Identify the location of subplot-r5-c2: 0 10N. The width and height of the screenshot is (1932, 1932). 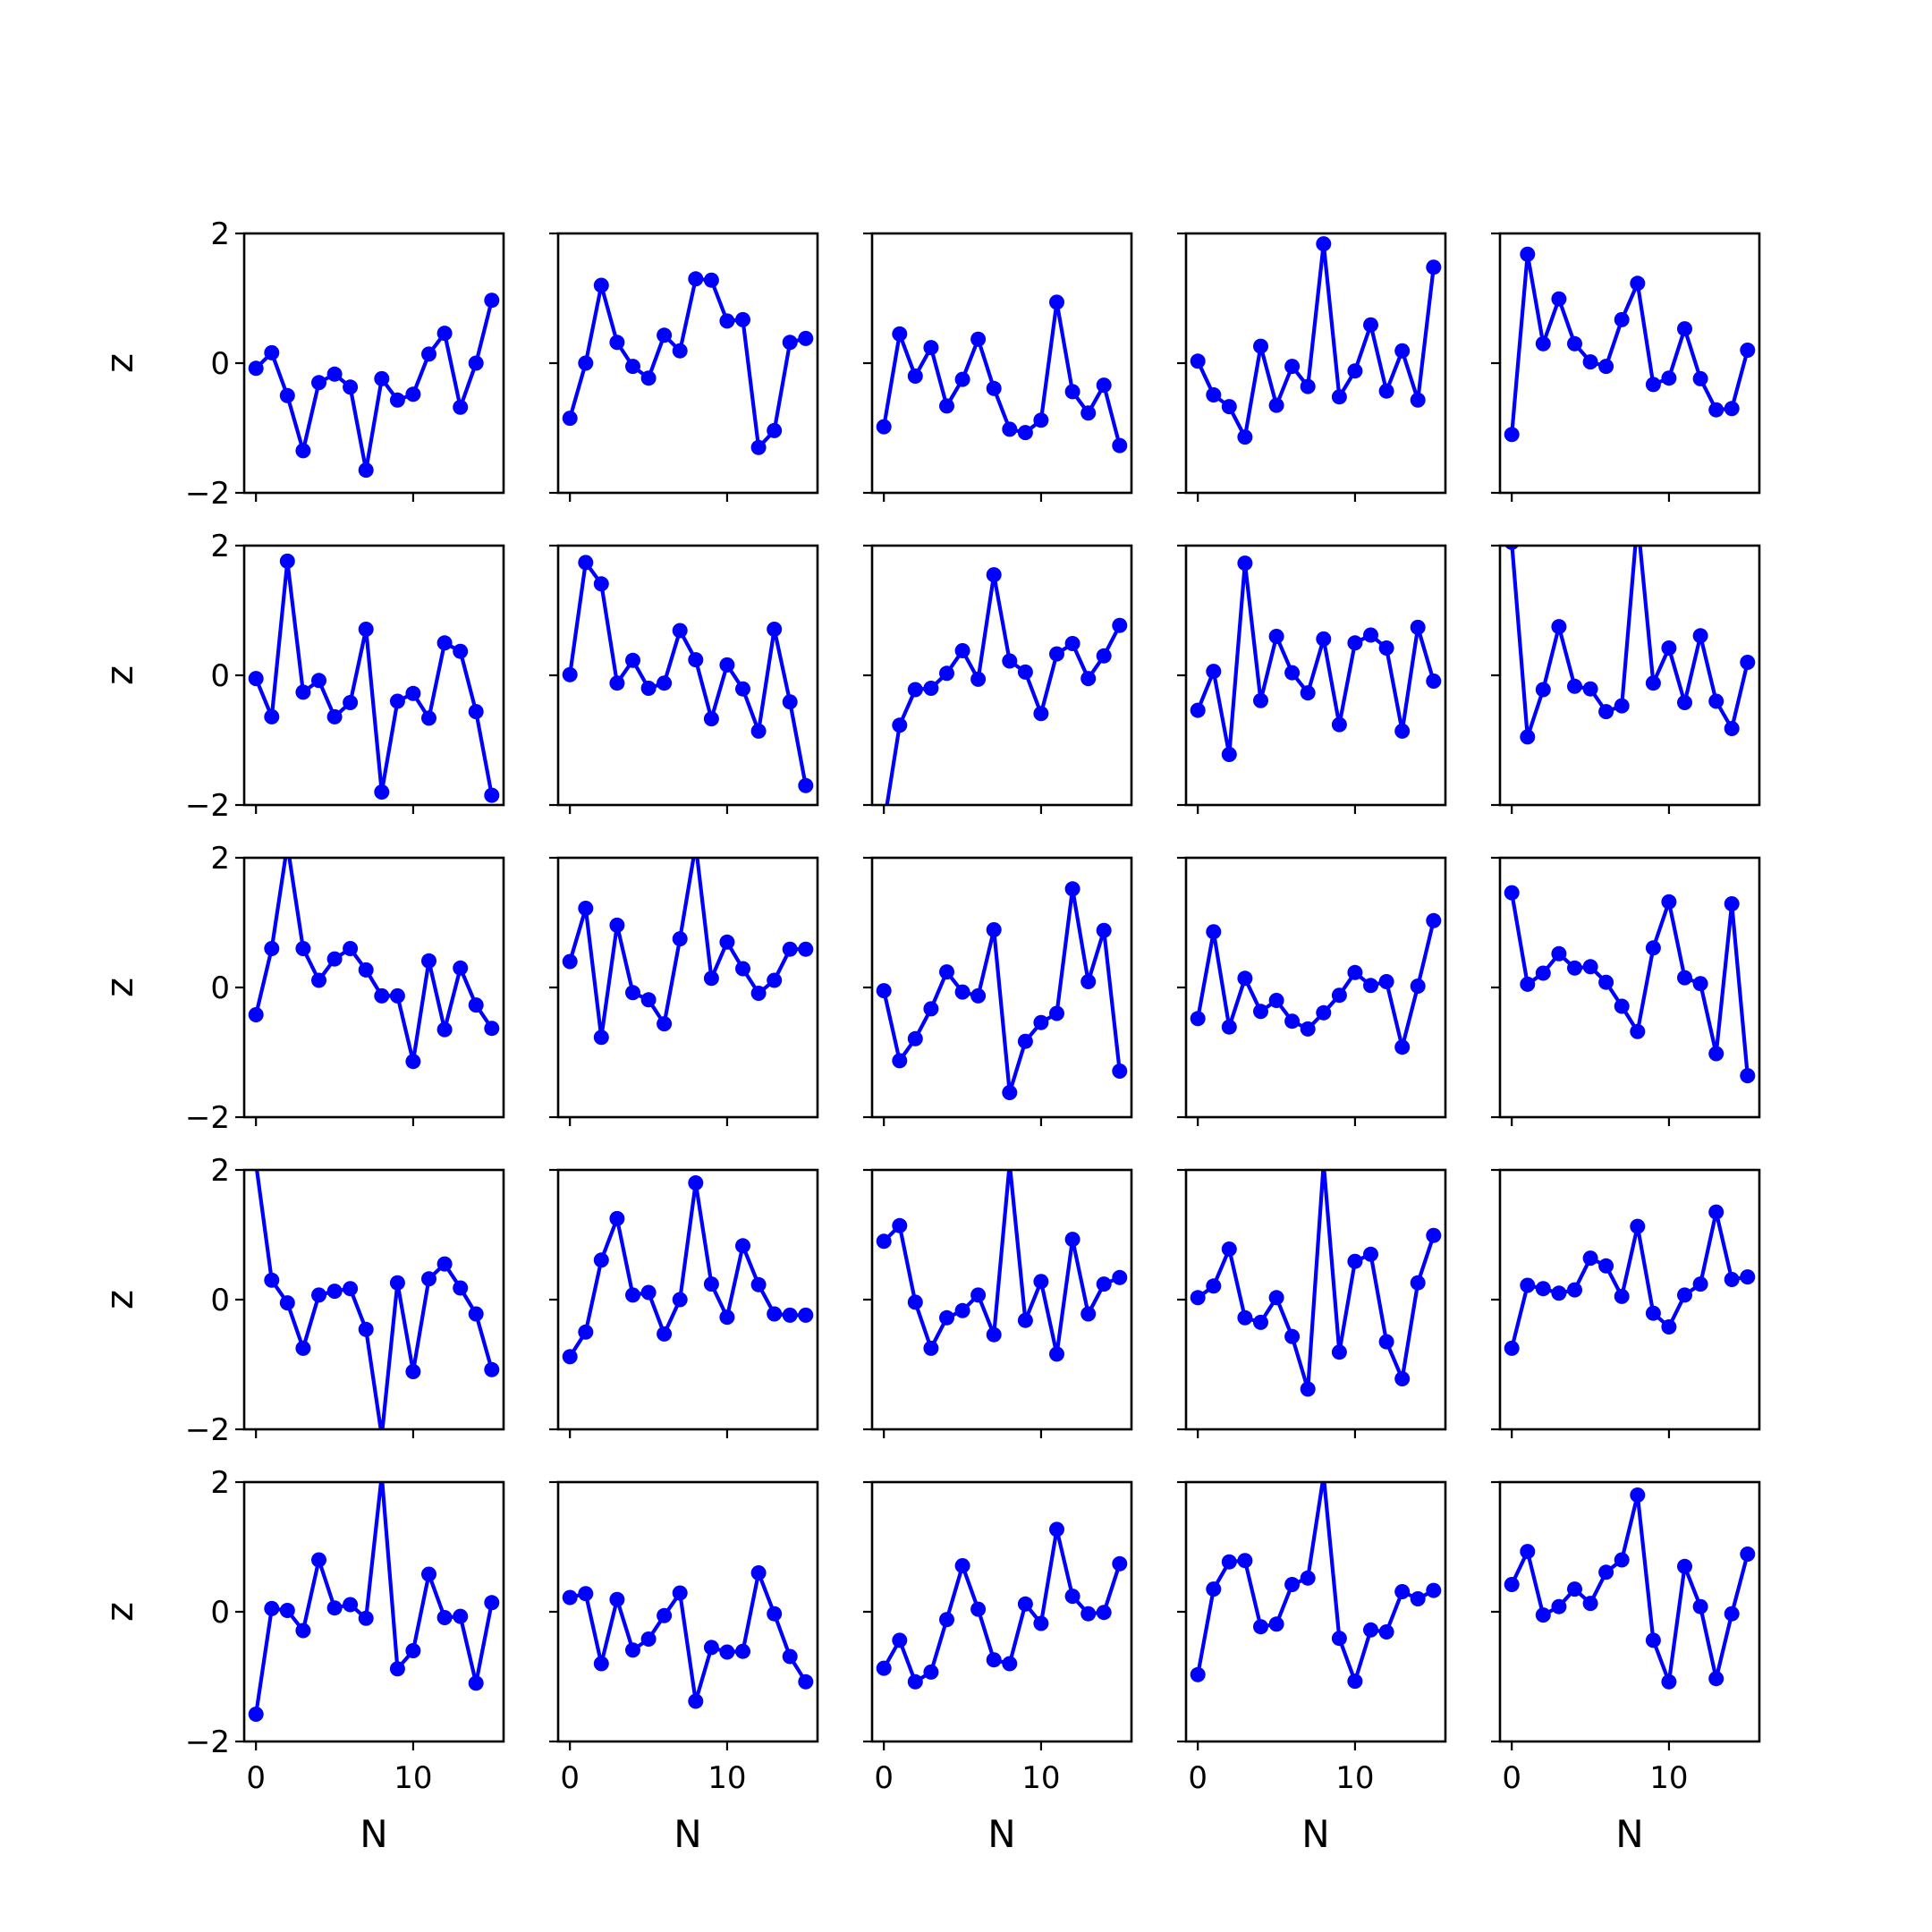
(684, 1668).